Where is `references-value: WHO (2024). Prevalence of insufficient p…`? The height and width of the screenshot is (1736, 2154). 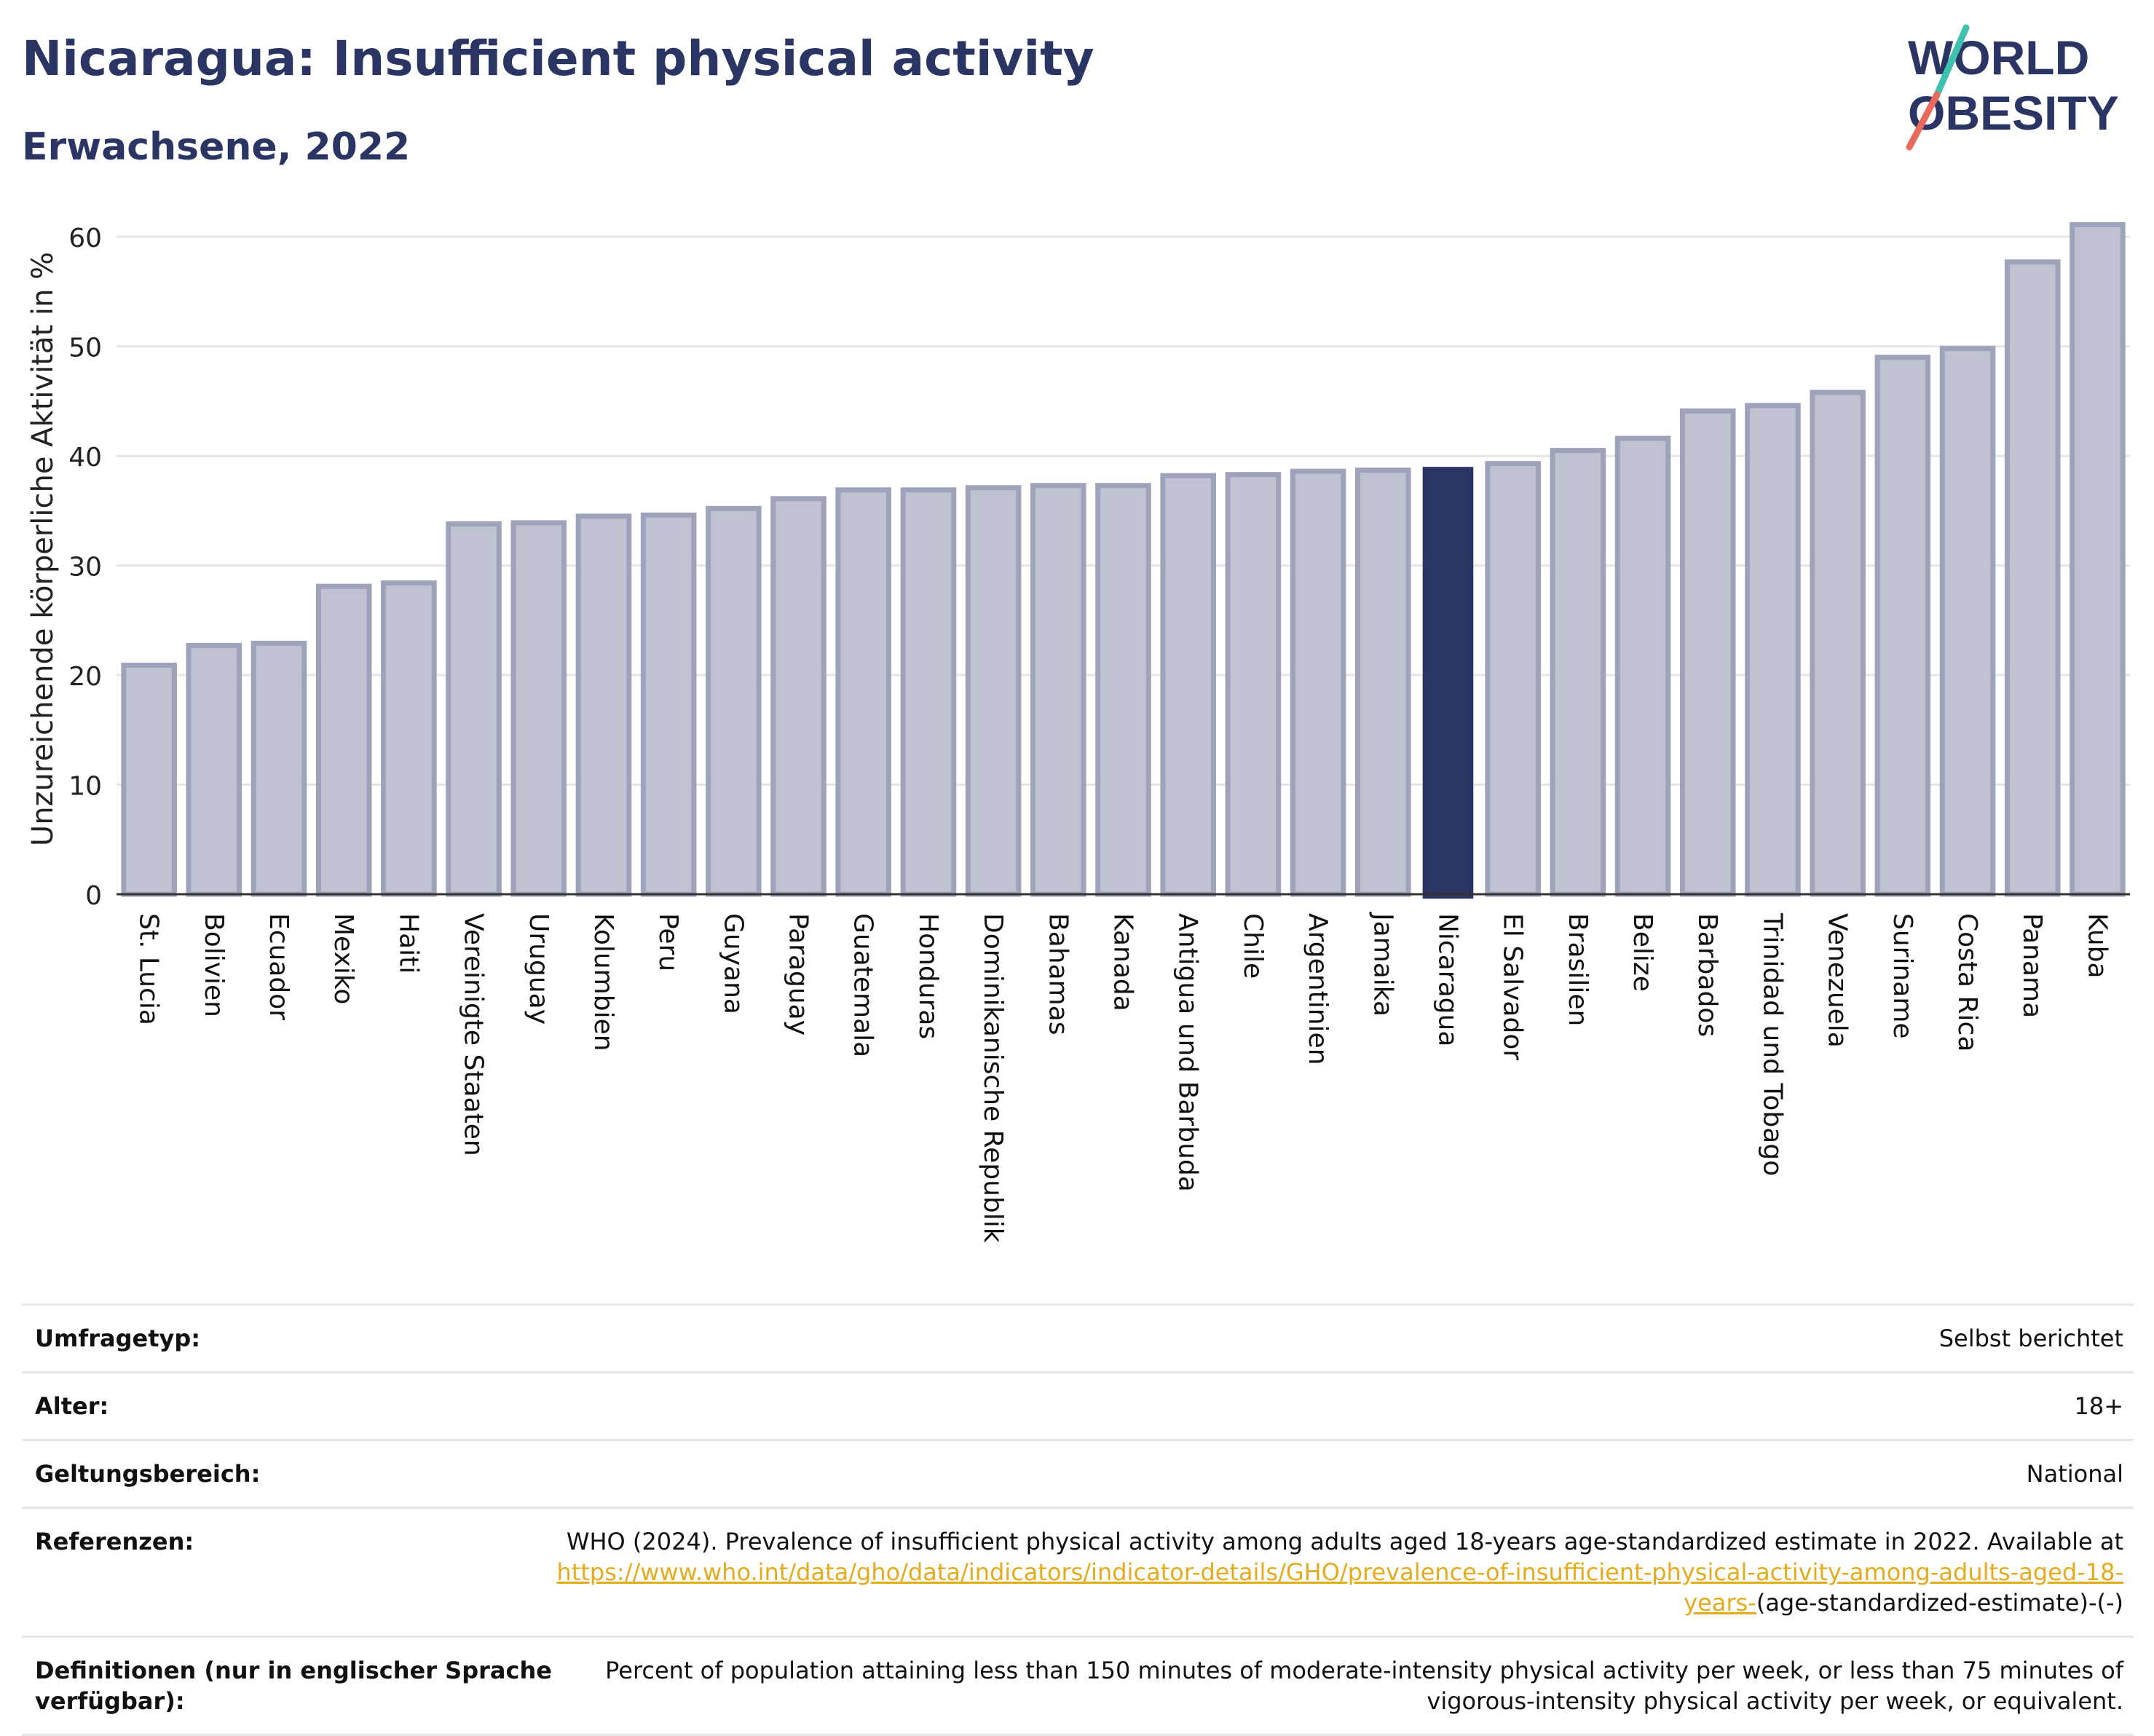 references-value: WHO (2024). Prevalence of insufficient p… is located at coordinates (1334, 1572).